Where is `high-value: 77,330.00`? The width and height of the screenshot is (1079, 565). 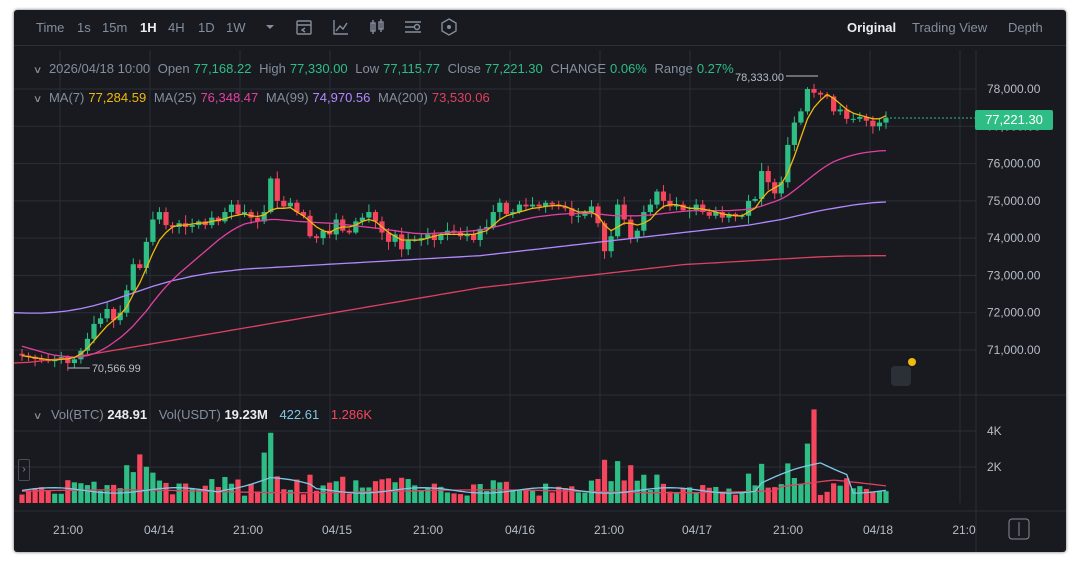
high-value: 77,330.00 is located at coordinates (318, 68).